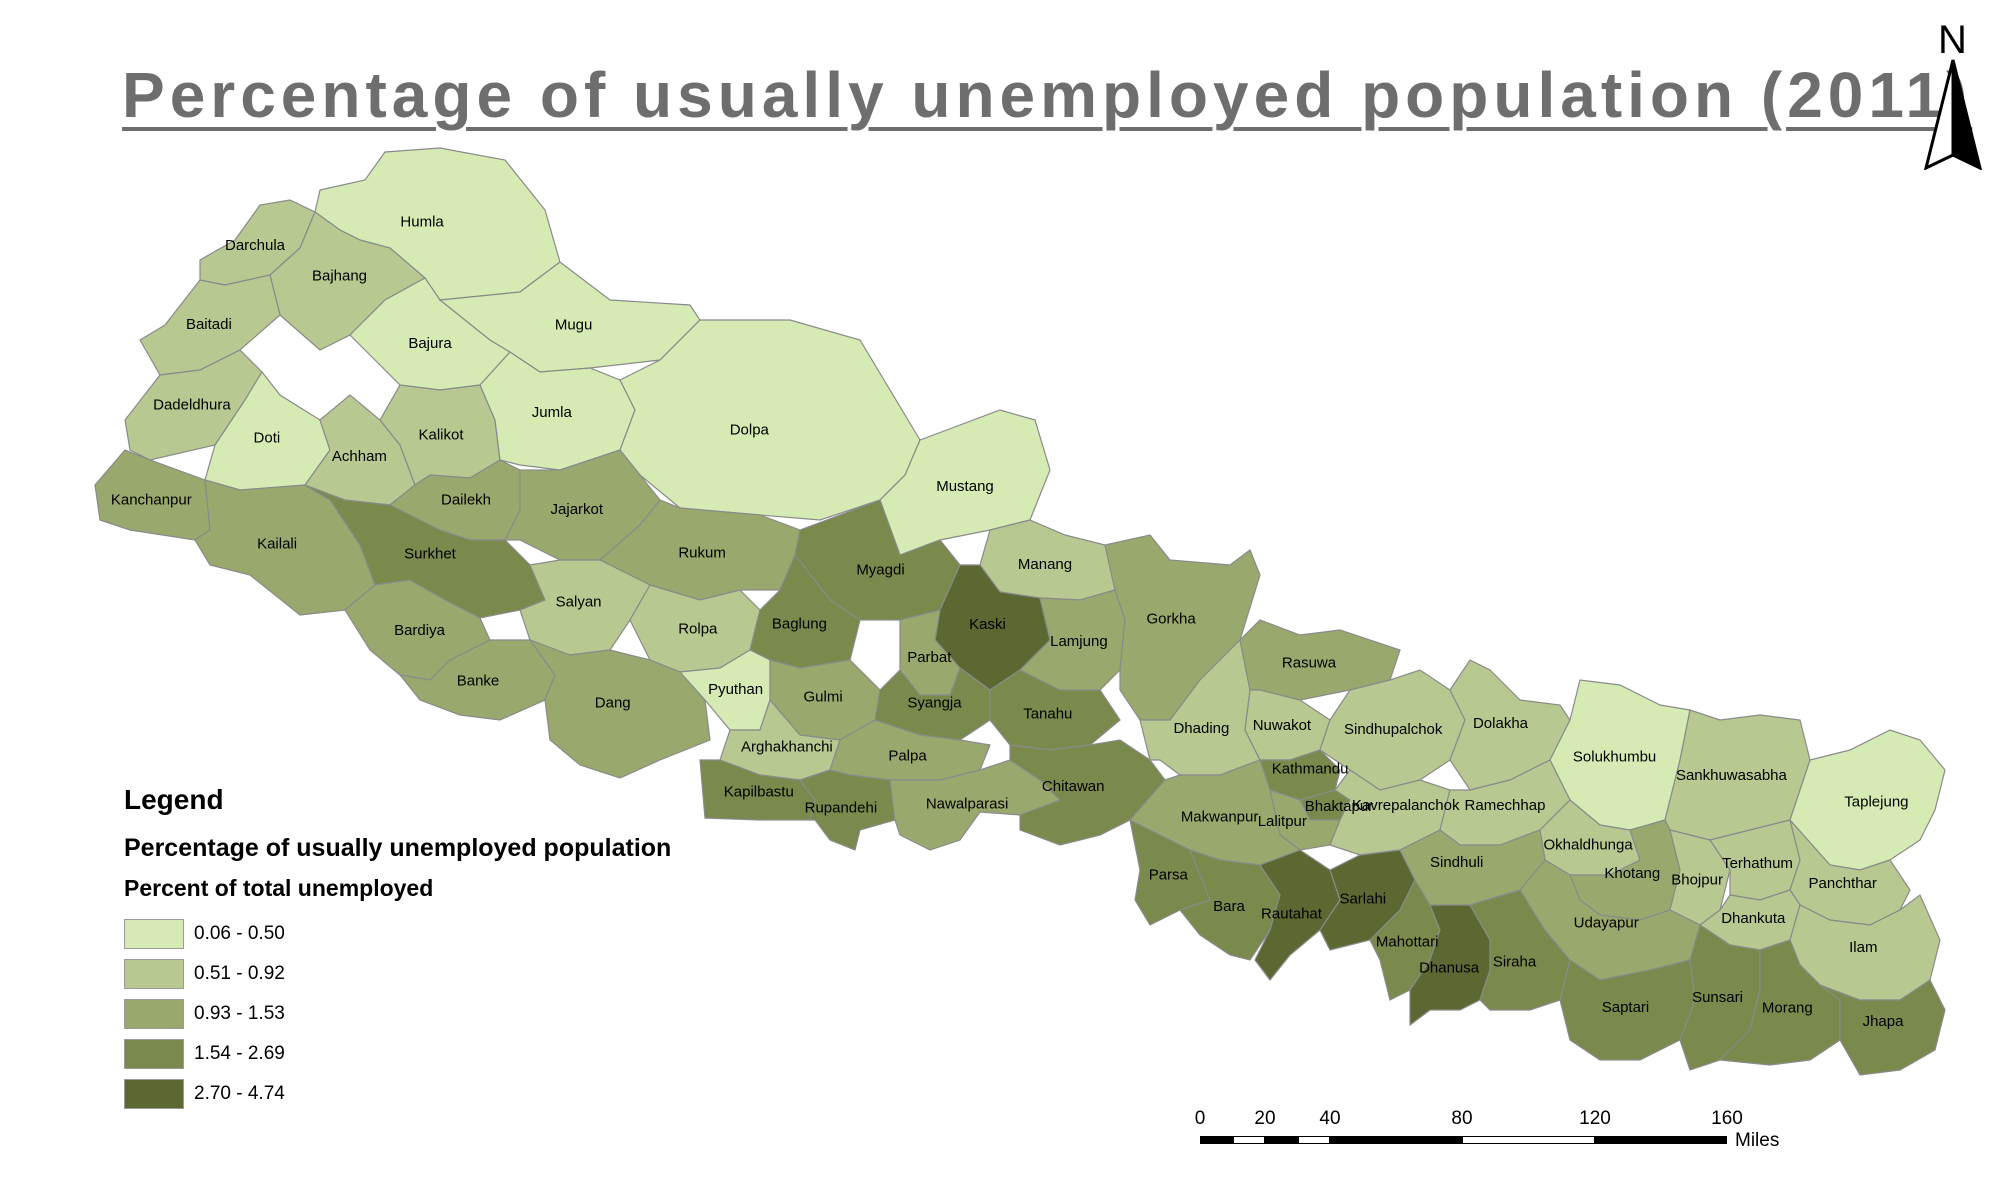 The image size is (2000, 1200). What do you see at coordinates (239, 1013) in the screenshot?
I see `legend-label: 0.93 - 1.53` at bounding box center [239, 1013].